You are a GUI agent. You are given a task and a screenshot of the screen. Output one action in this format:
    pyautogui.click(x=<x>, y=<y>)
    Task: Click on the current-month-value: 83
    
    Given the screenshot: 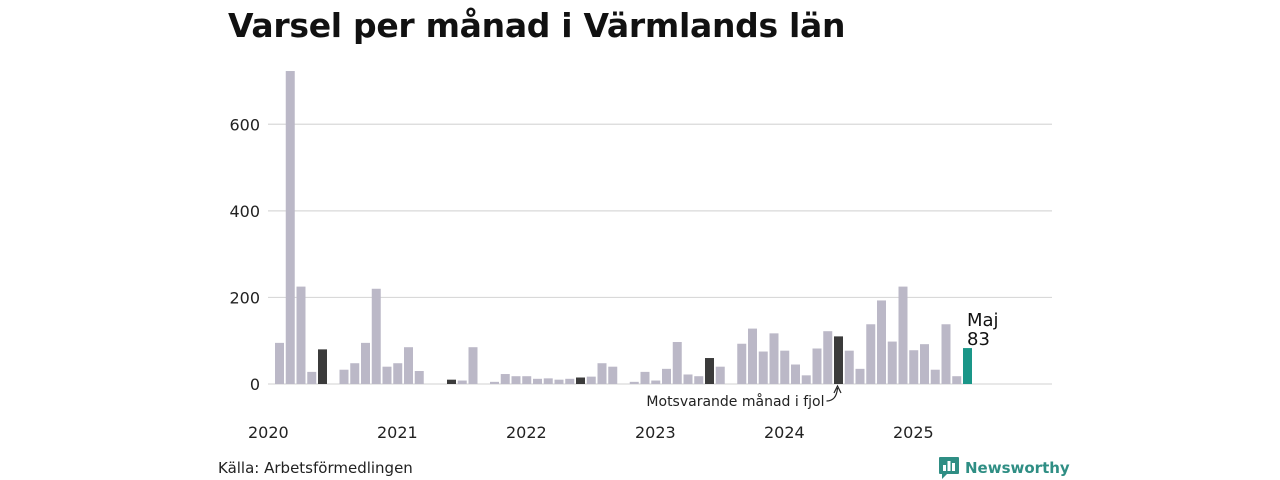 What is the action you would take?
    pyautogui.click(x=978, y=339)
    